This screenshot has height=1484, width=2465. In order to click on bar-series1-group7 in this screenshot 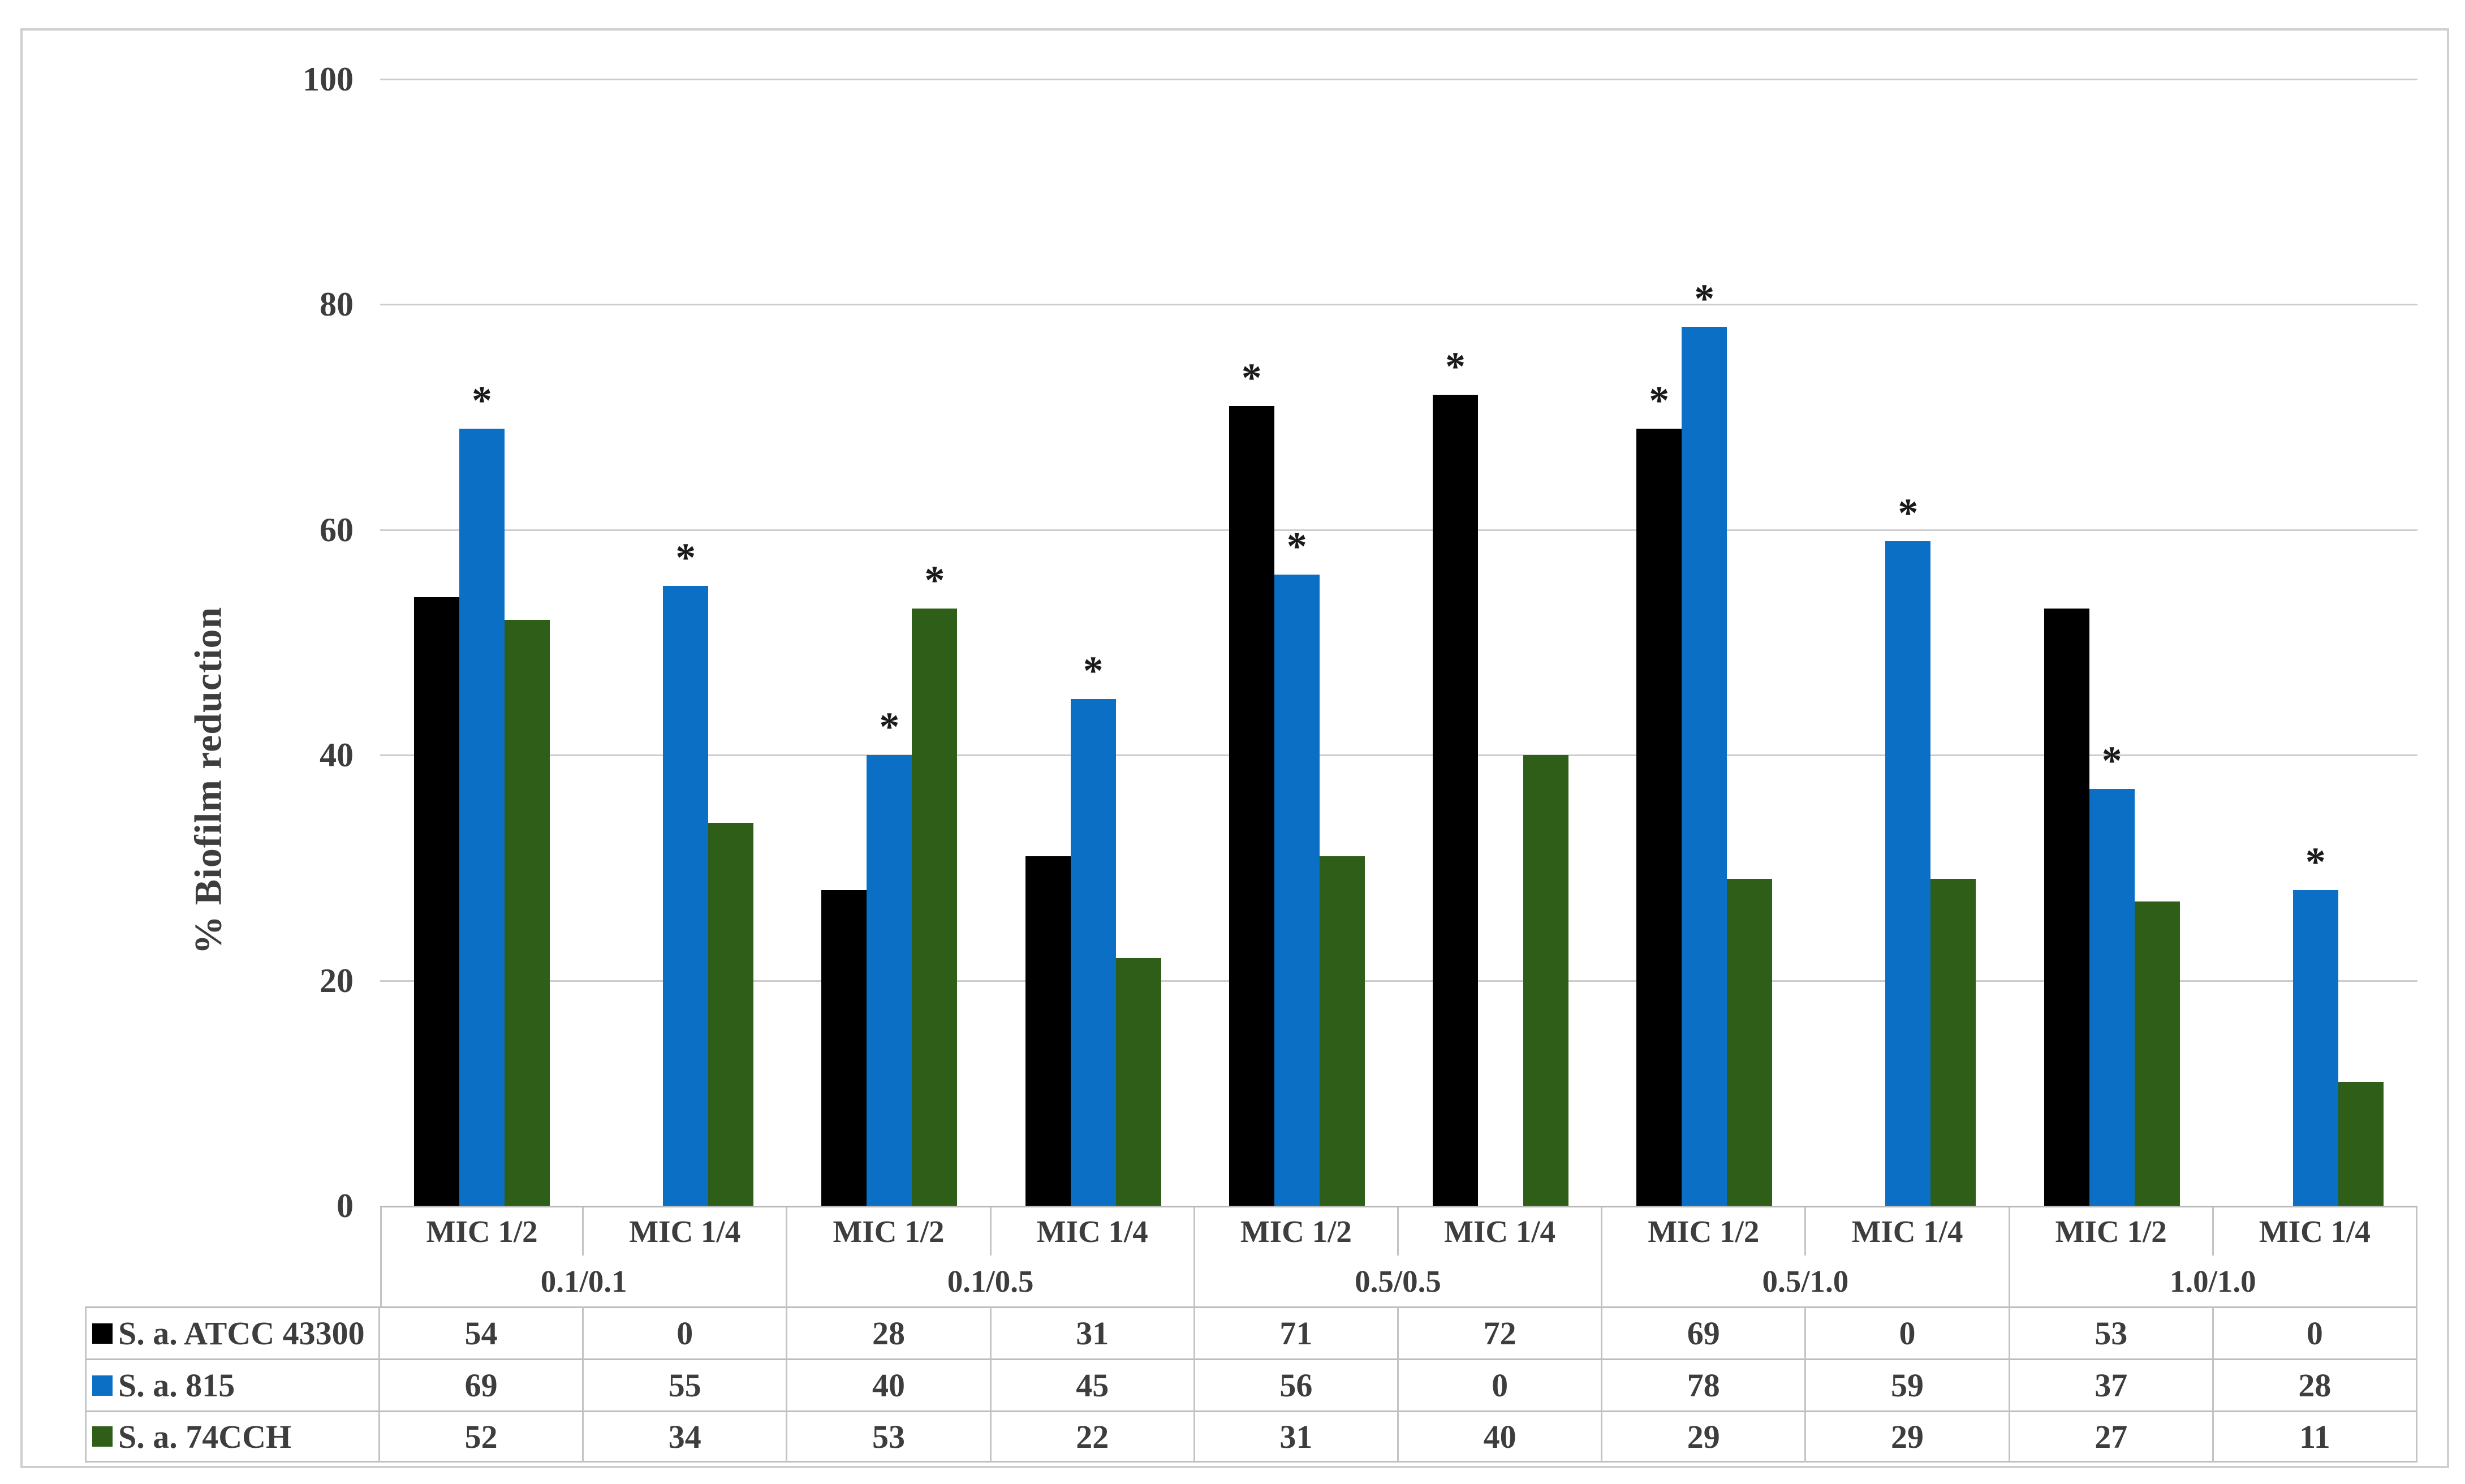, I will do `click(1659, 817)`.